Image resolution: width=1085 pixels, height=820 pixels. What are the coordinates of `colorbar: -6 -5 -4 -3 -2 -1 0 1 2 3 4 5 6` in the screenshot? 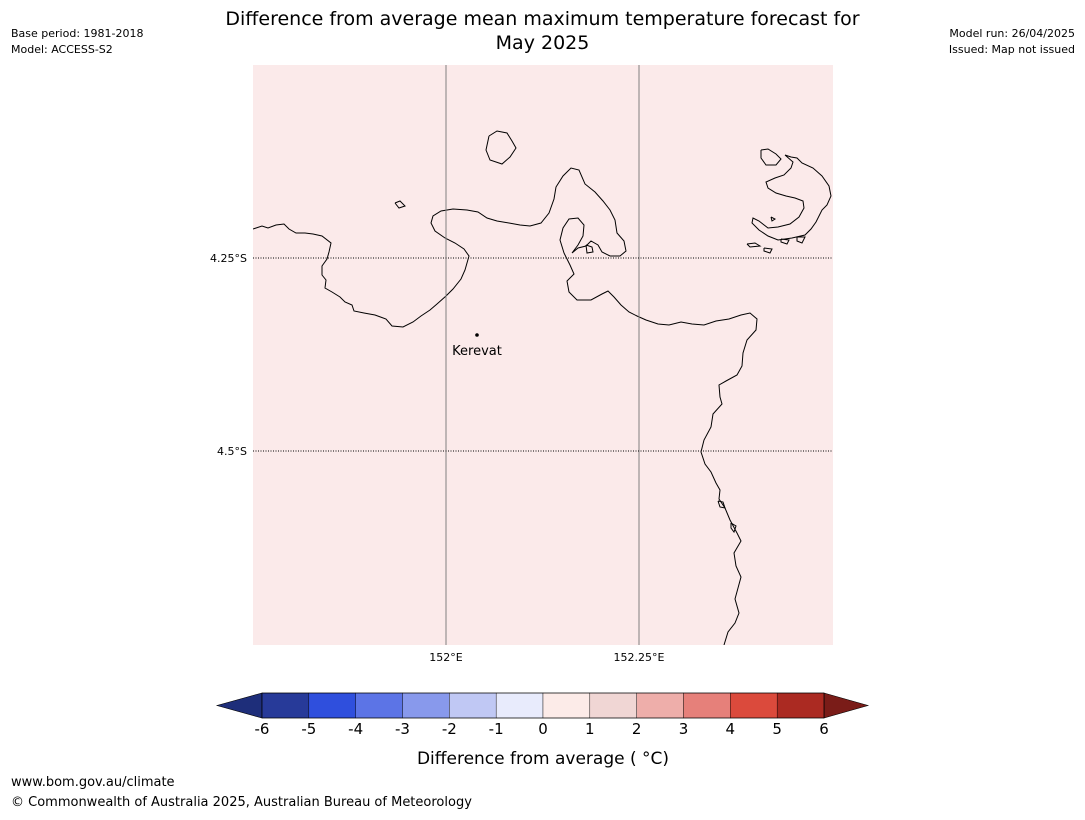 It's located at (542, 715).